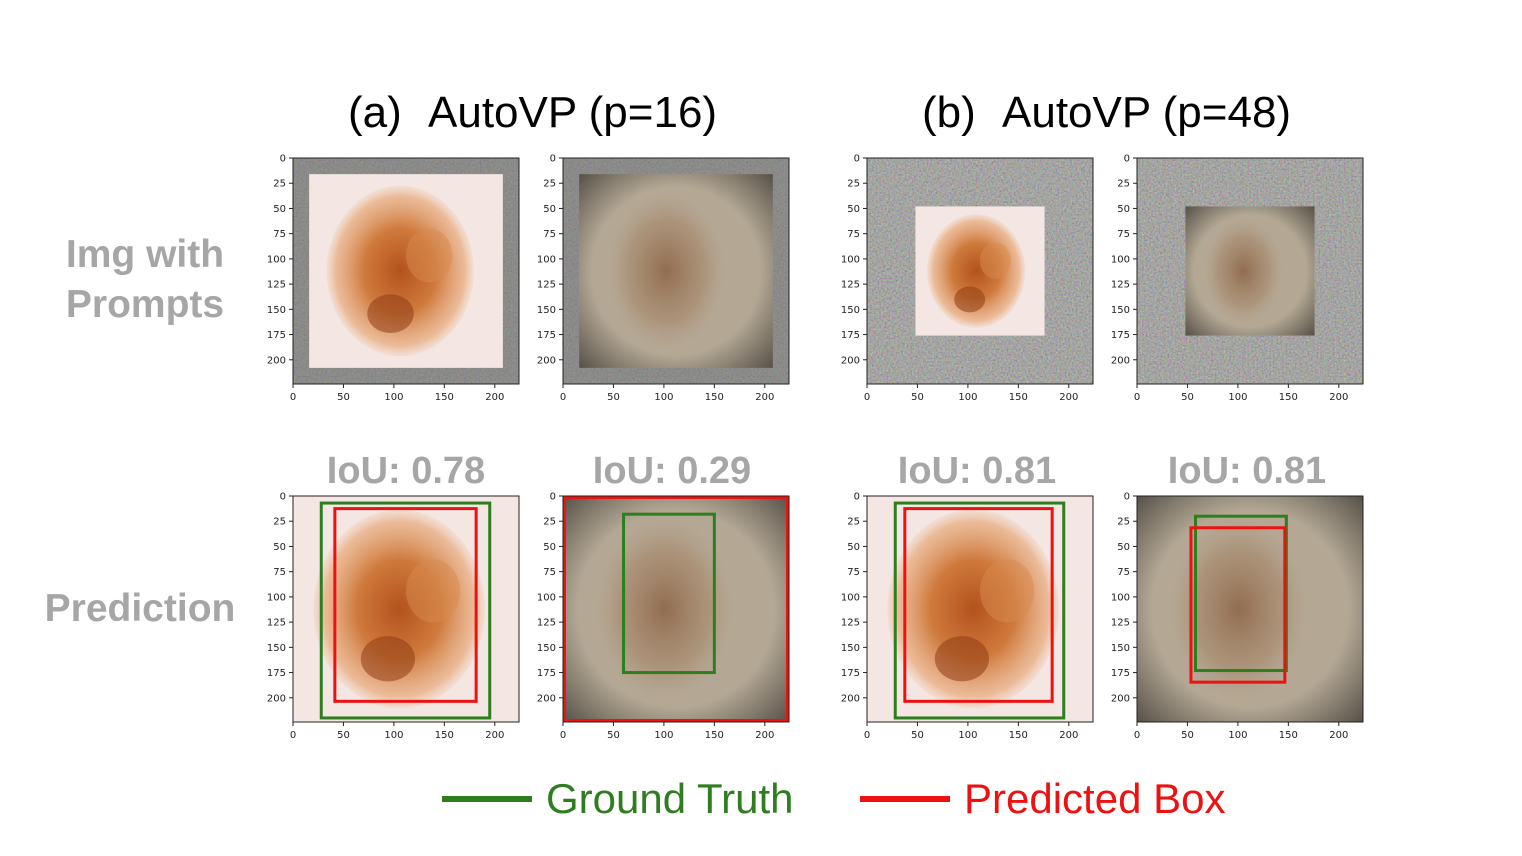 The width and height of the screenshot is (1522, 856). I want to click on prediction-panel-4: 0 25 50 75 100 125 150 175 200 0 50 100 150 200, so click(1237, 616).